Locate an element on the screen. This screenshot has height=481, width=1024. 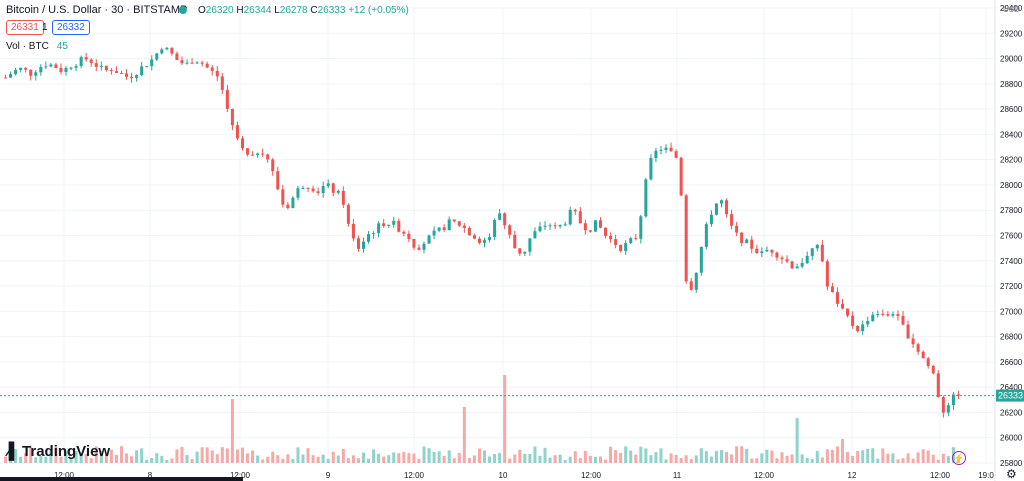
sell-button: 26331 is located at coordinates (25, 27).